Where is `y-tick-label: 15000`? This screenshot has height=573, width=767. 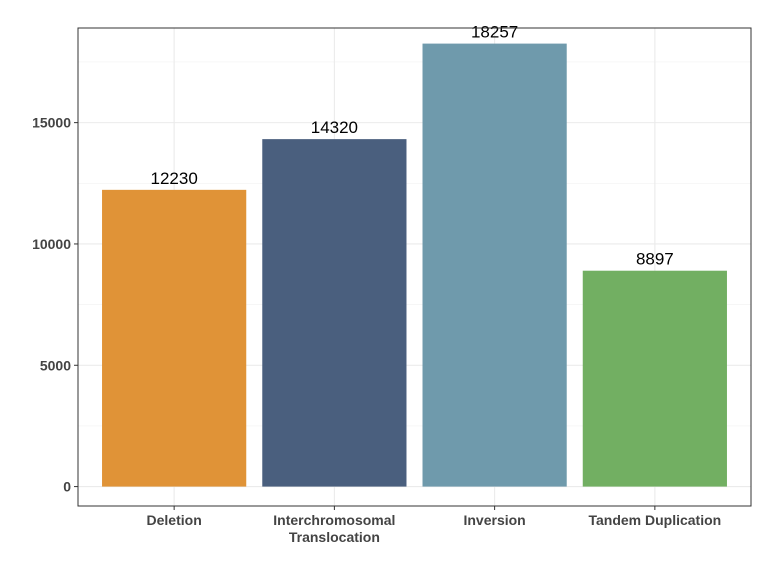
y-tick-label: 15000 is located at coordinates (51, 123).